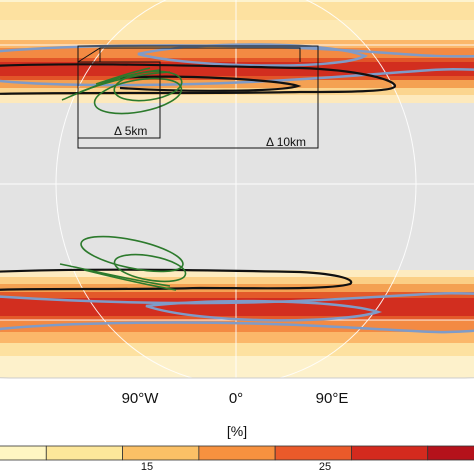 The height and width of the screenshot is (474, 474). Describe the element at coordinates (237, 431) in the screenshot. I see `colorbar-unit-label: [%]` at that location.